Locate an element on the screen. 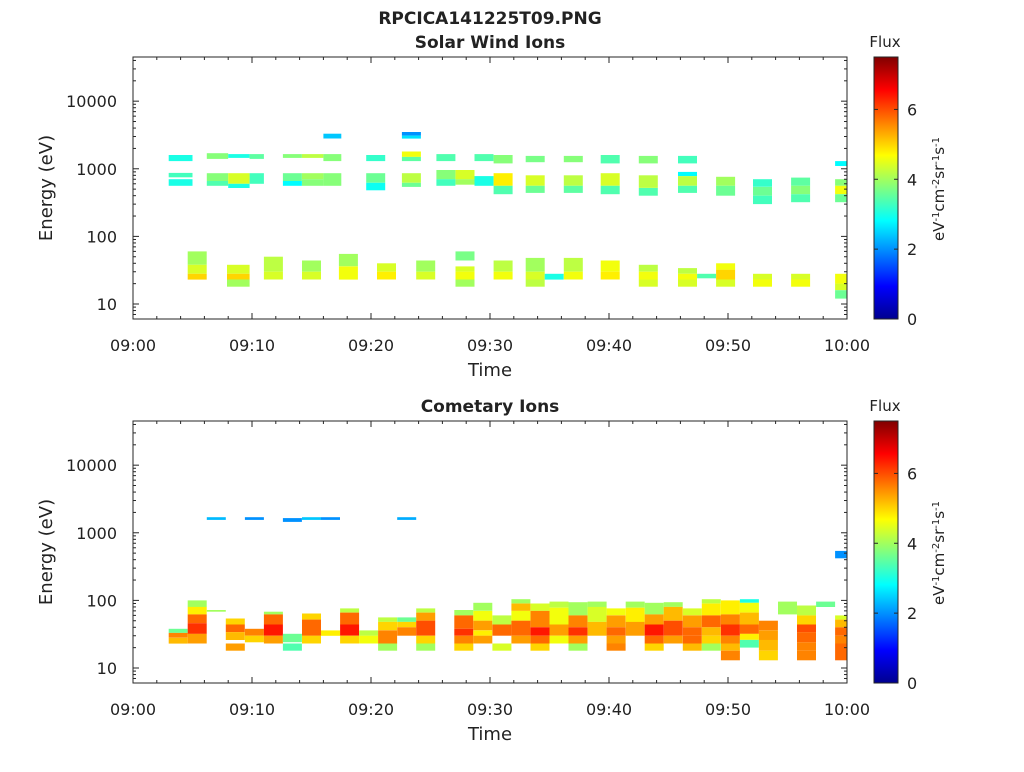 The height and width of the screenshot is (772, 1024). colorbar-label: Flux is located at coordinates (884, 42).